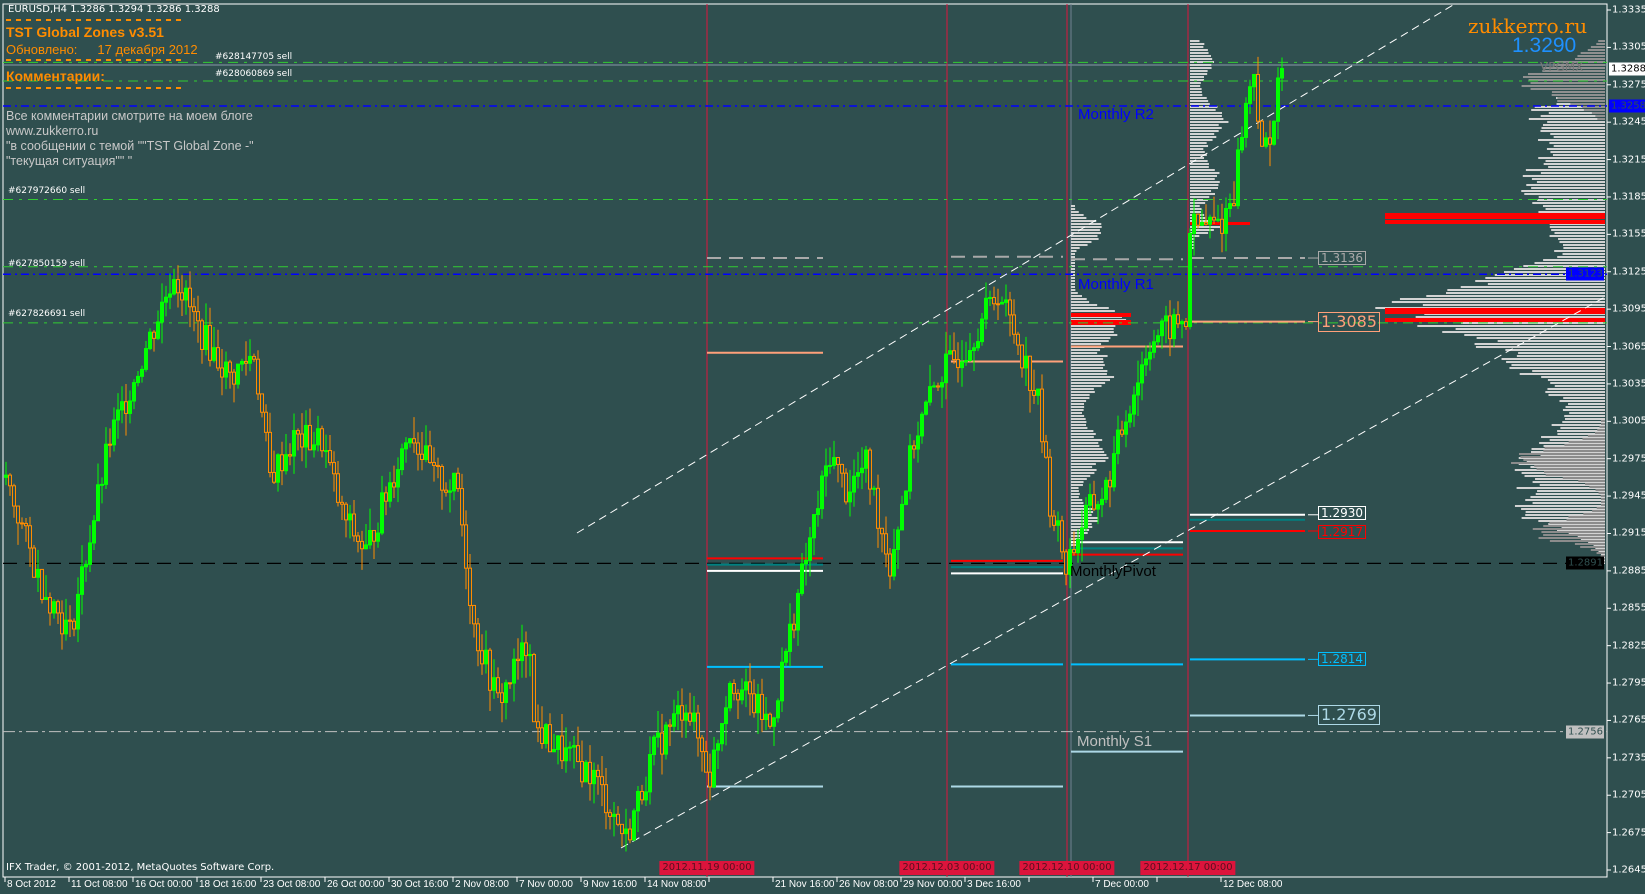 The image size is (1645, 894). I want to click on brand-price: 1.3290, so click(1544, 45).